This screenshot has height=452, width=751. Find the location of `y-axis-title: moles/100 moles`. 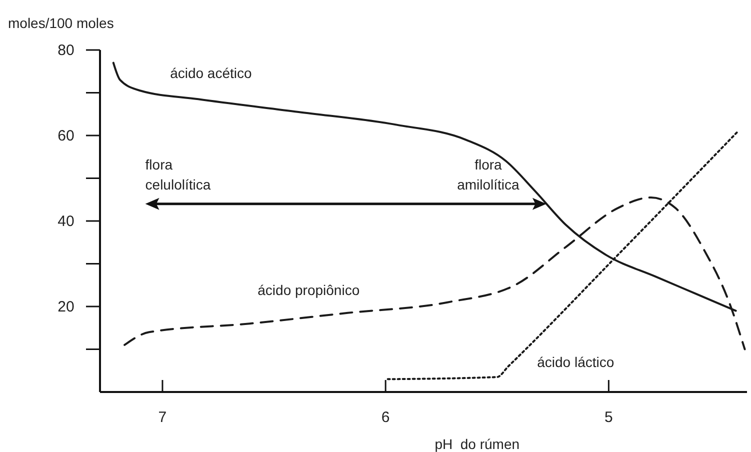

y-axis-title: moles/100 moles is located at coordinates (61, 23).